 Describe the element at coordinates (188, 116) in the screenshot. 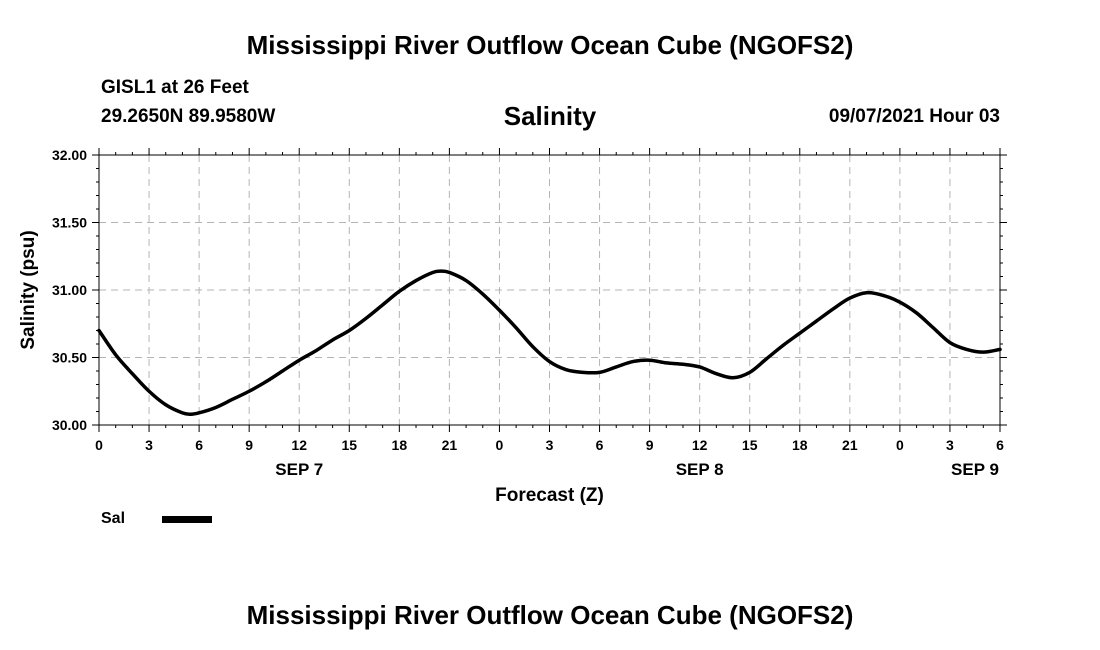

I see `coordinates-label: 29.2650N 89.9580W` at that location.